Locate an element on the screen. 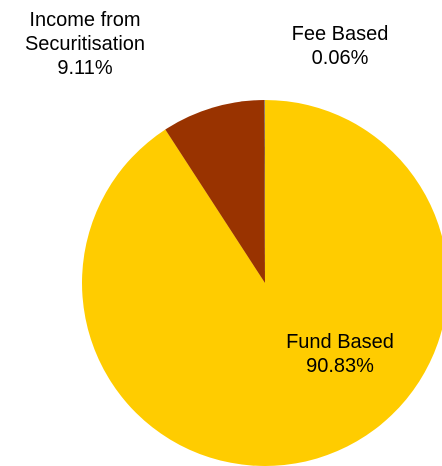 The image size is (442, 466). value-label: 0.06% is located at coordinates (340, 58).